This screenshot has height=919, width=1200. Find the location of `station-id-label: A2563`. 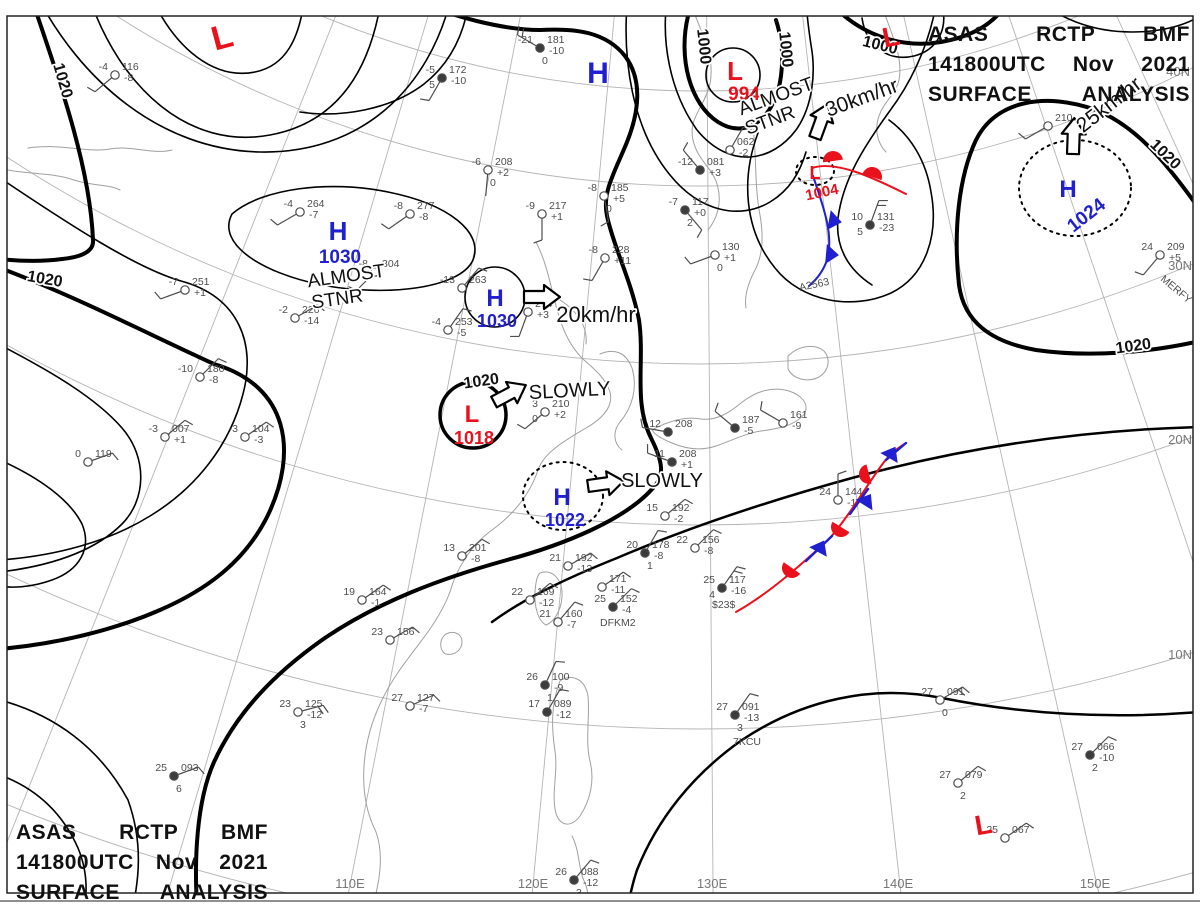

station-id-label: A2563 is located at coordinates (814, 285).